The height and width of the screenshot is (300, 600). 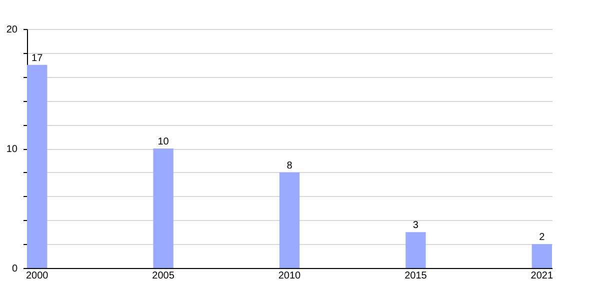 What do you see at coordinates (542, 238) in the screenshot?
I see `data-label: 2` at bounding box center [542, 238].